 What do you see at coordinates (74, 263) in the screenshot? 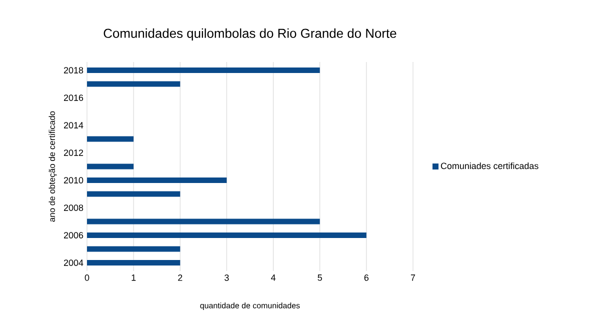
I see `y-tick-label: 2004` at bounding box center [74, 263].